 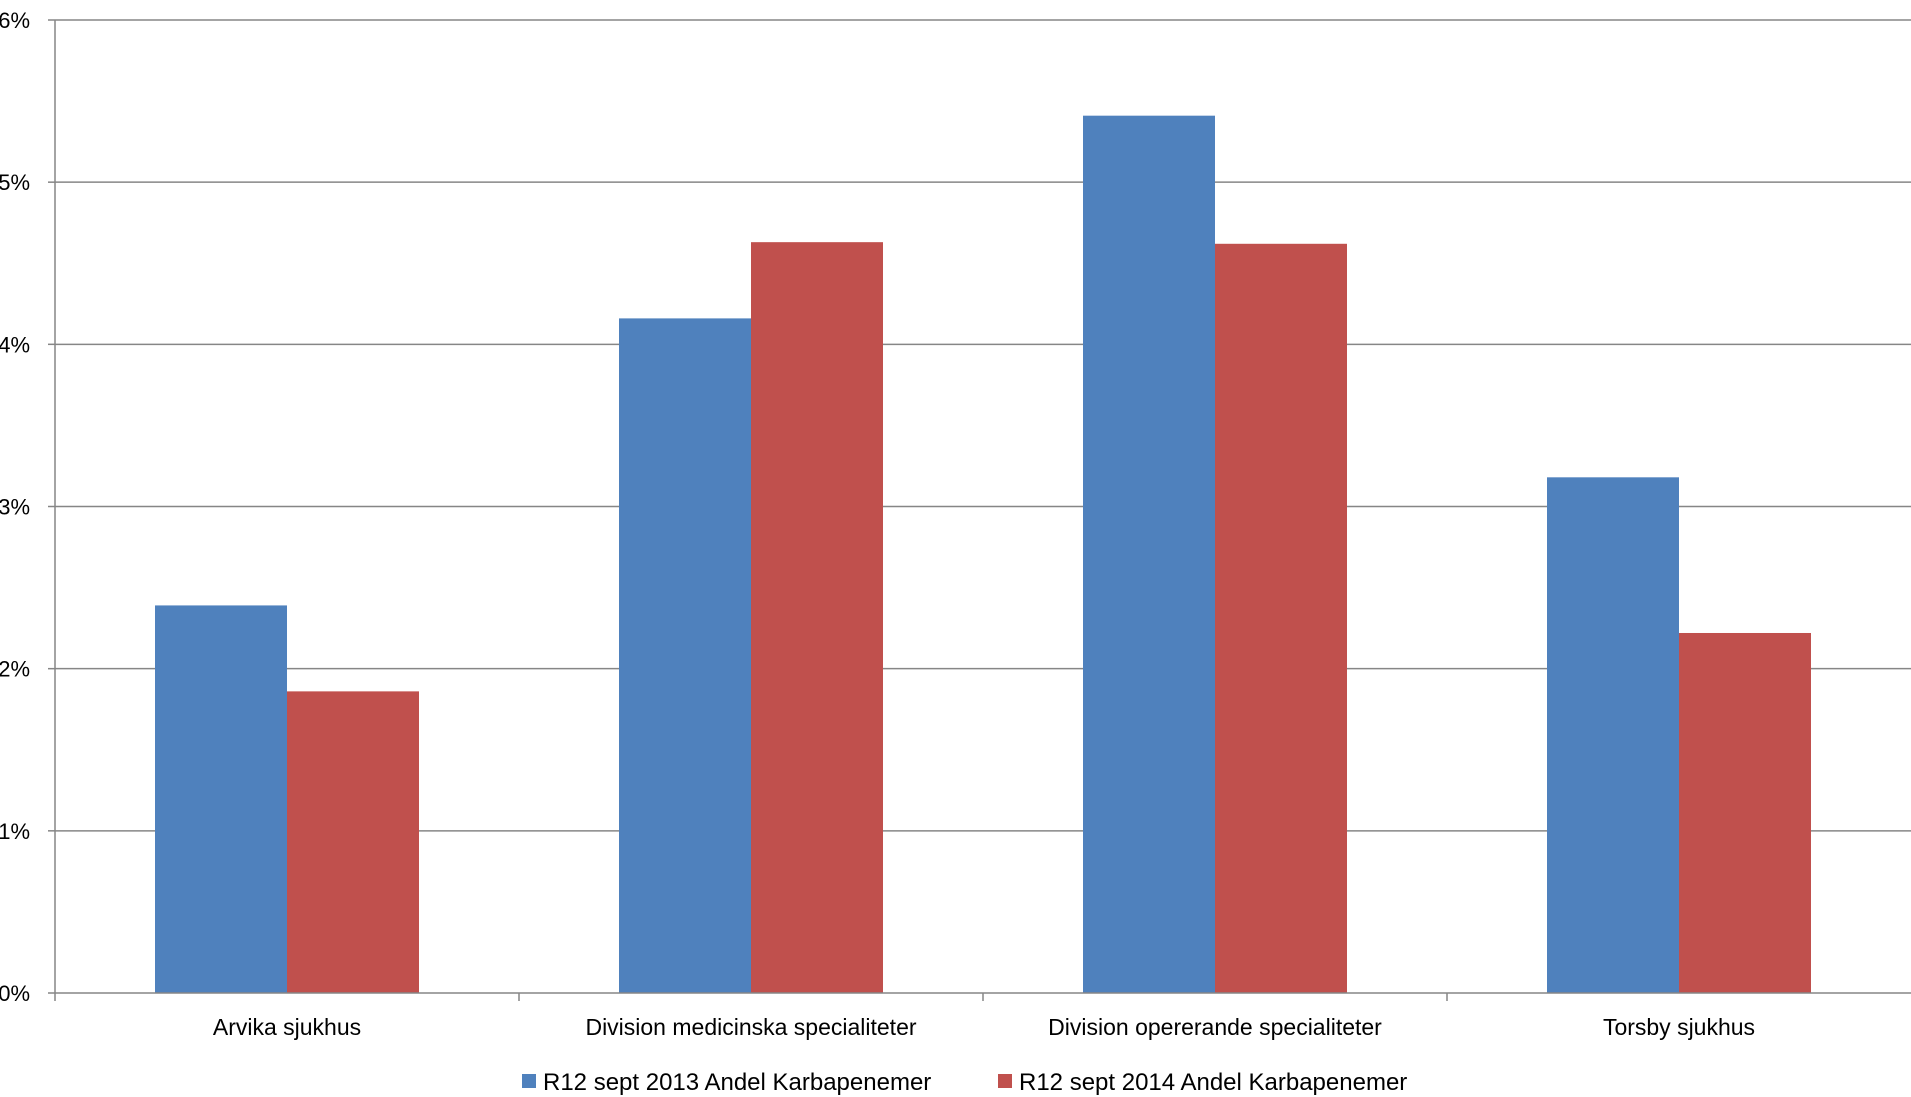 What do you see at coordinates (15, 669) in the screenshot?
I see `y-tick-label: 2%` at bounding box center [15, 669].